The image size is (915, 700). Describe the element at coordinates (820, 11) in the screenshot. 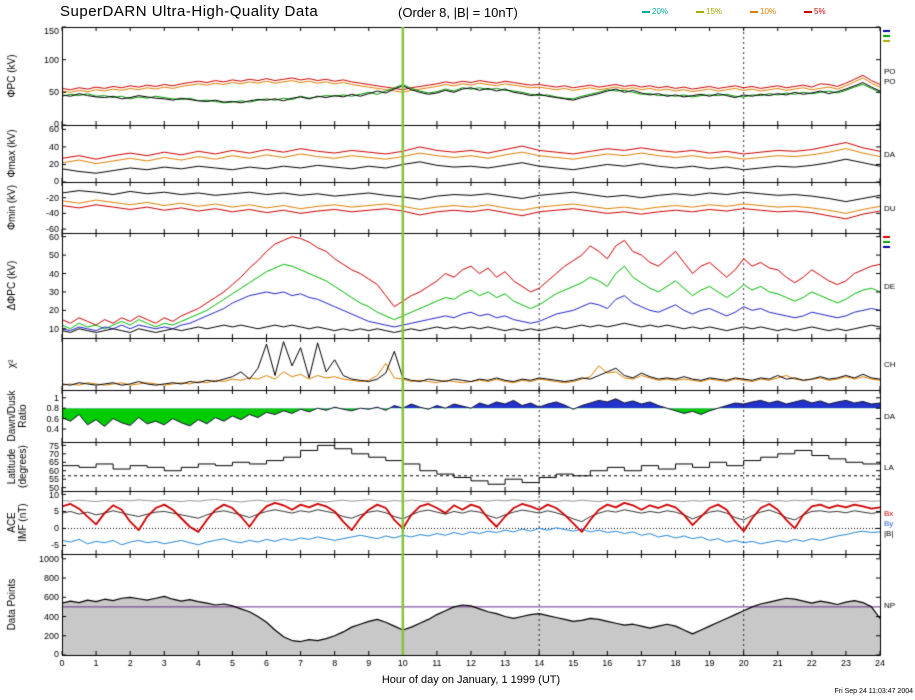

I see `legend-label: 5%` at that location.